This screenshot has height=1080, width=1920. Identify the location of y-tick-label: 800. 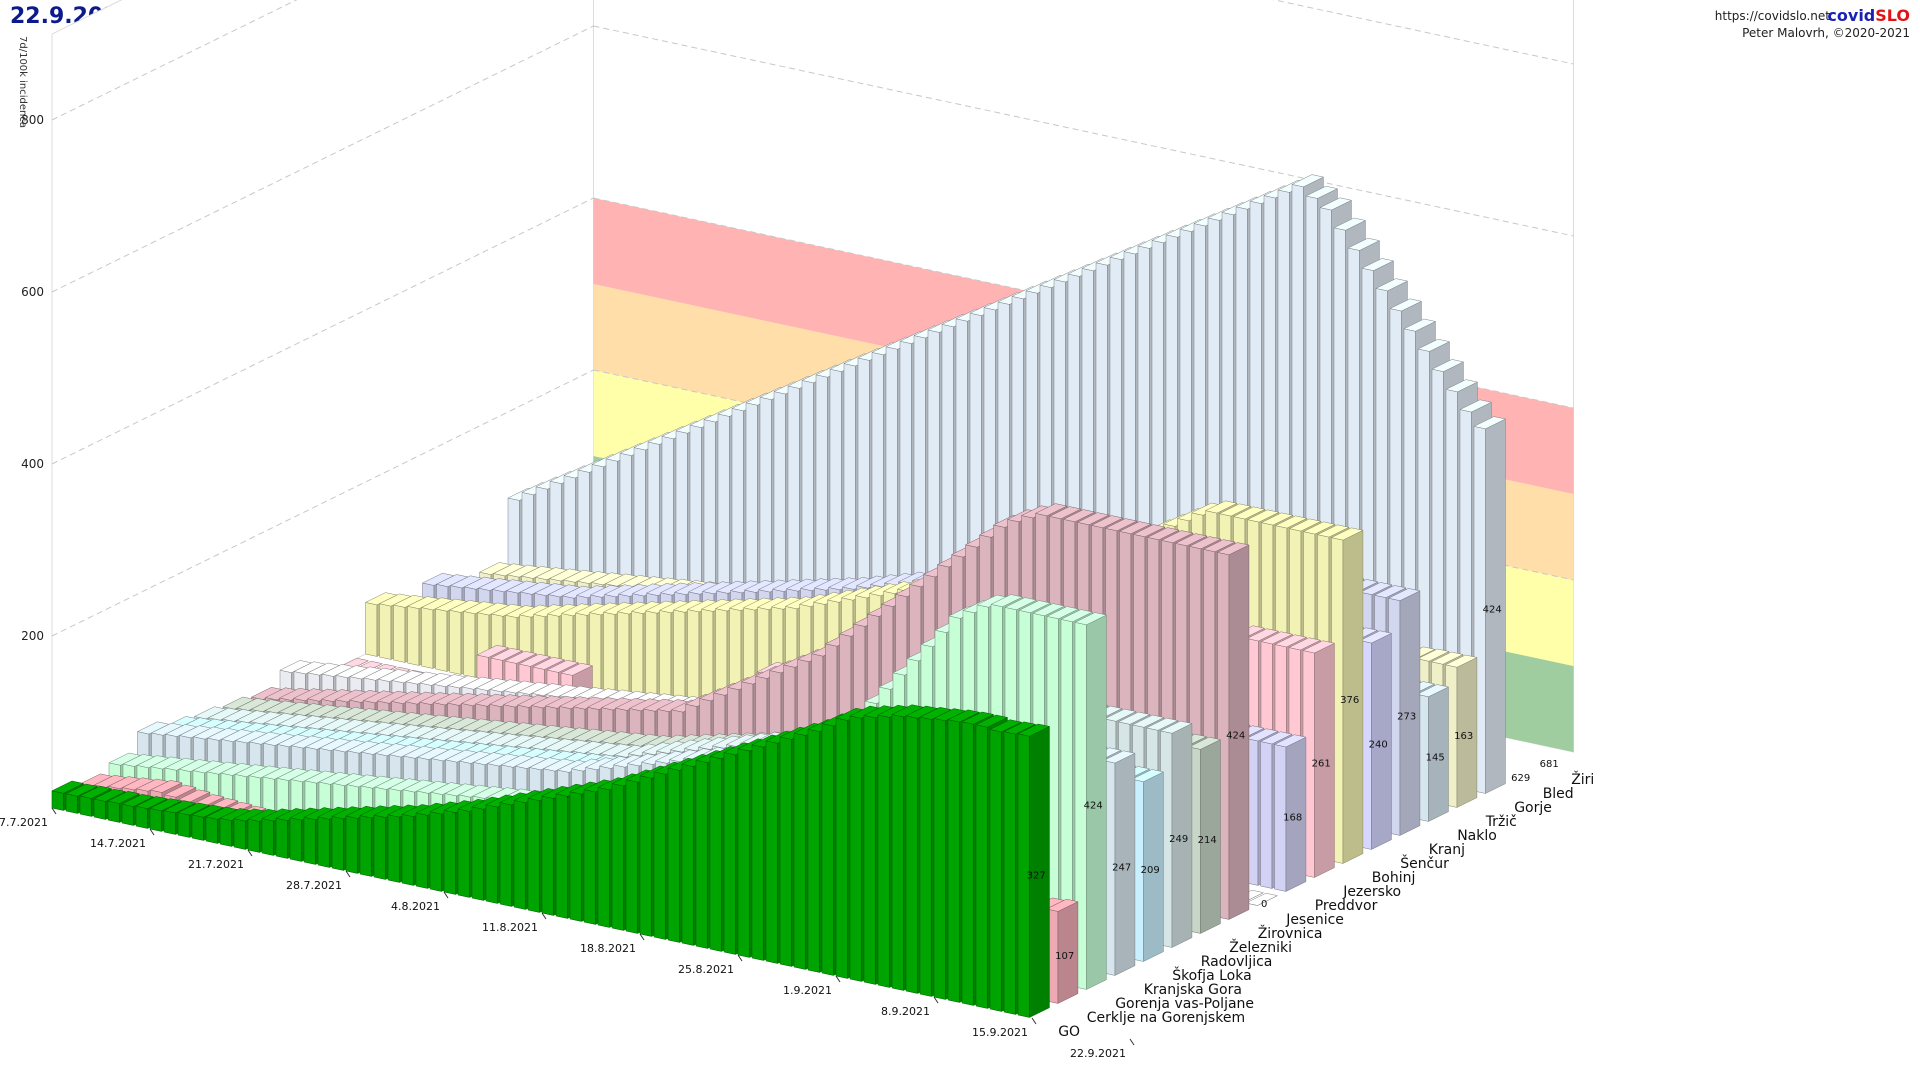
(32, 120).